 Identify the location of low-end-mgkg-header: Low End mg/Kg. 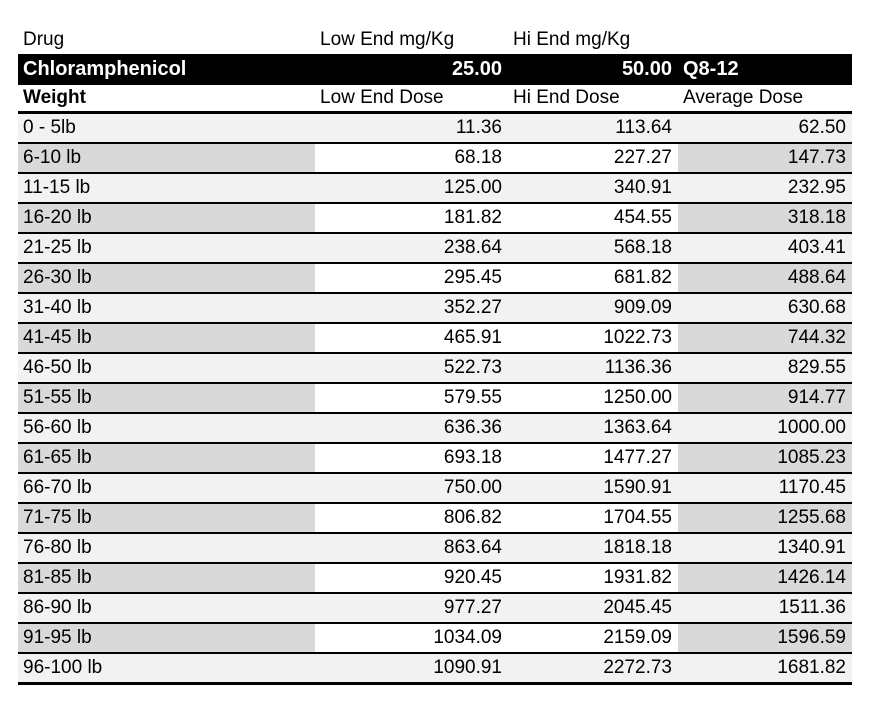
(387, 39).